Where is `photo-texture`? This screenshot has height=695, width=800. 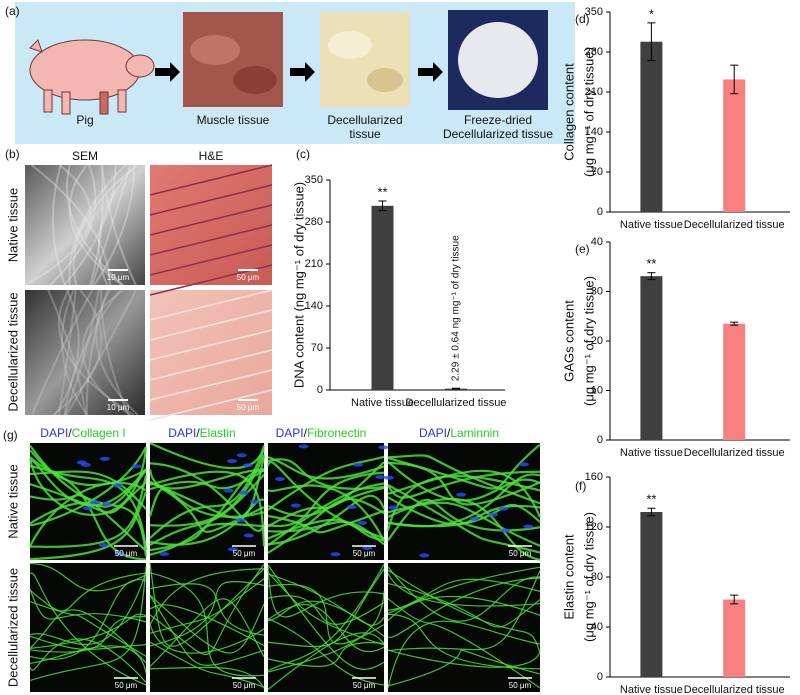 photo-texture is located at coordinates (215, 50).